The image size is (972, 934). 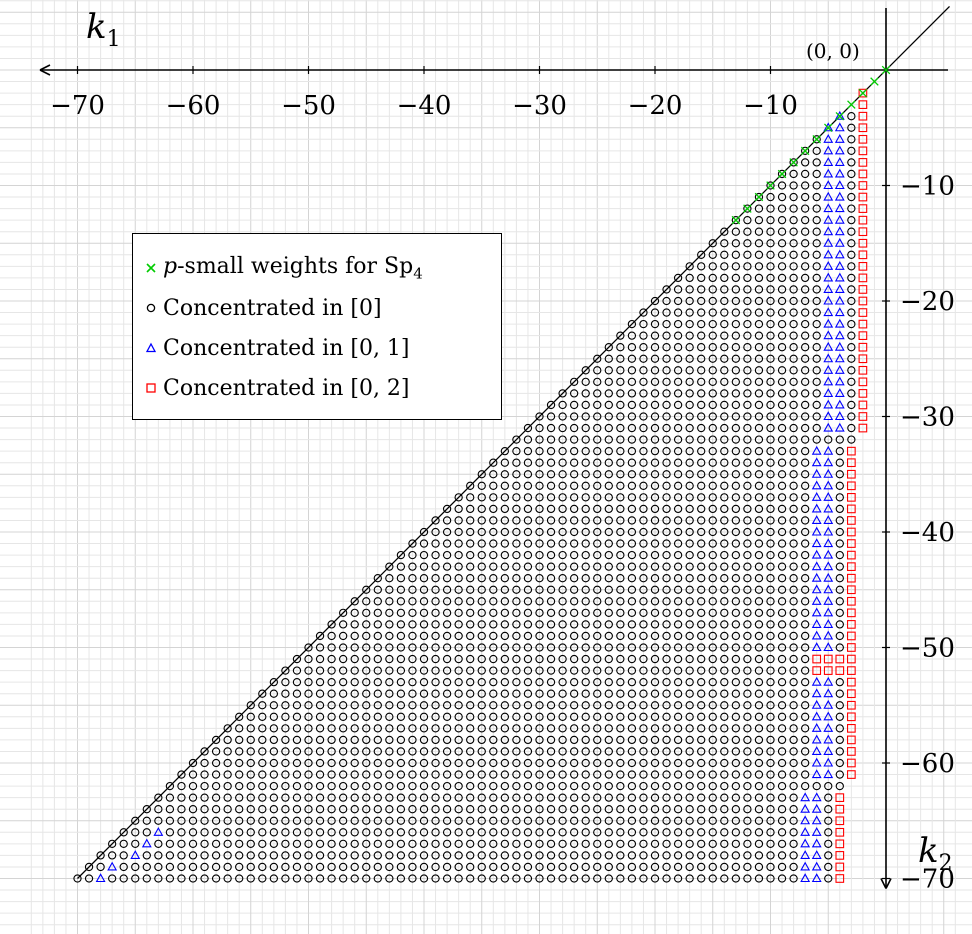 I want to click on point-p-small, so click(x=828, y=128).